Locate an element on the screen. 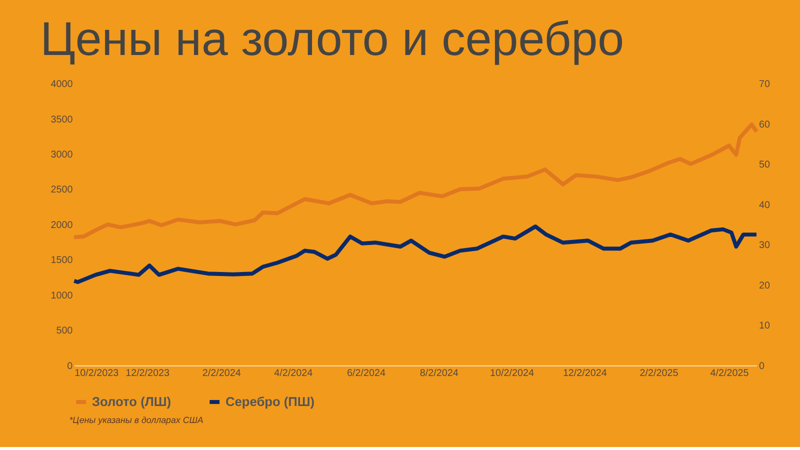  x-tick-label: 4/2/2025 is located at coordinates (730, 373).